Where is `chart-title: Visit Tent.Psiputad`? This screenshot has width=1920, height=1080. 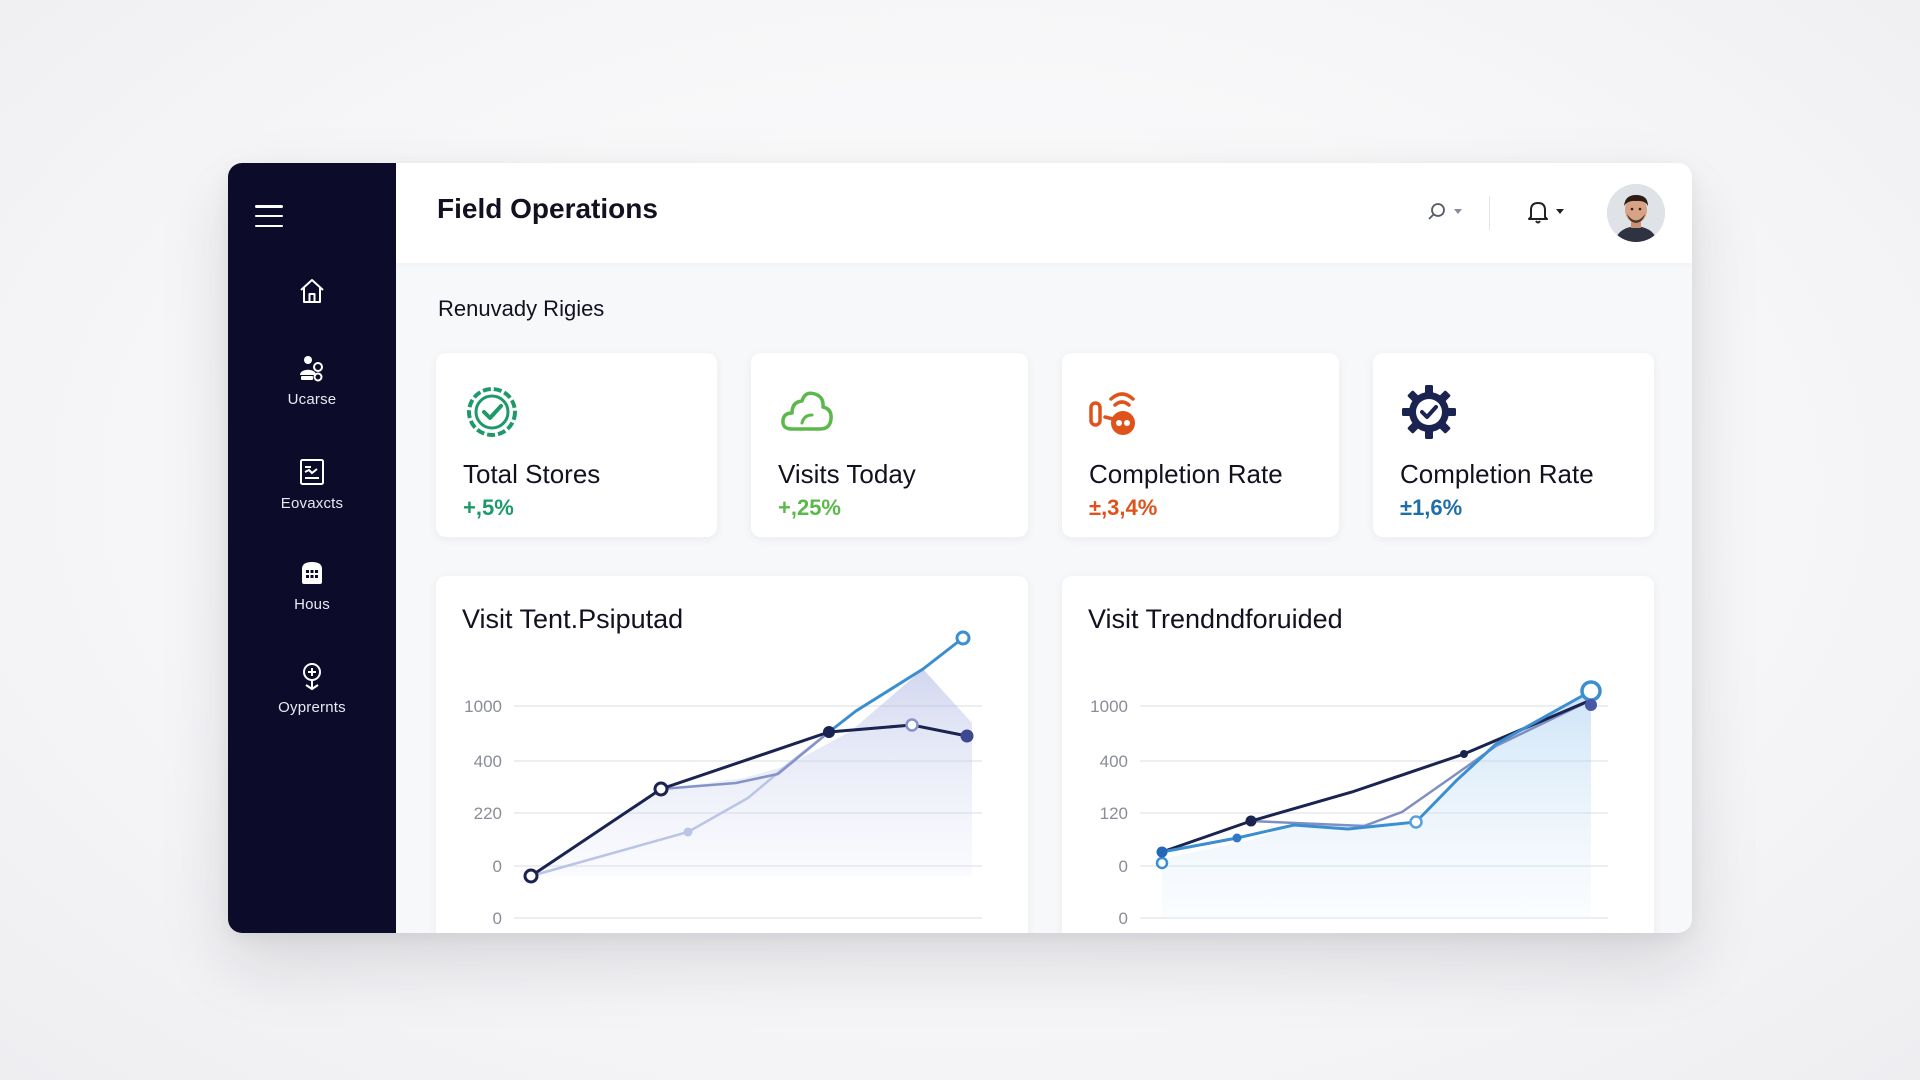
chart-title: Visit Tent.Psiputad is located at coordinates (573, 619).